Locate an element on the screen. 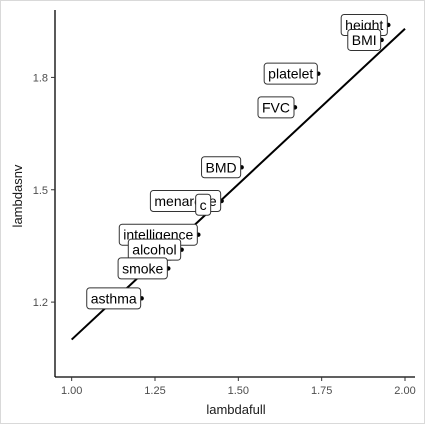 Image resolution: width=425 pixels, height=429 pixels. point-label-text: smoke is located at coordinates (142, 268).